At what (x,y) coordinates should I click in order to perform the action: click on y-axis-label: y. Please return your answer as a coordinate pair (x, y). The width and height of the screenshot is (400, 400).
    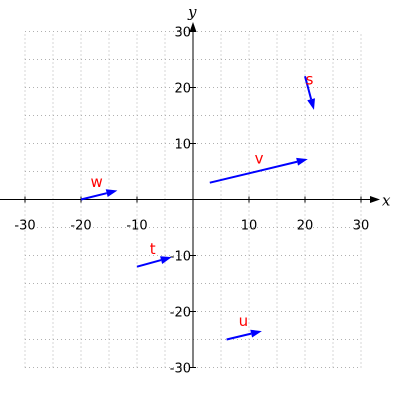
    Looking at the image, I should click on (192, 12).